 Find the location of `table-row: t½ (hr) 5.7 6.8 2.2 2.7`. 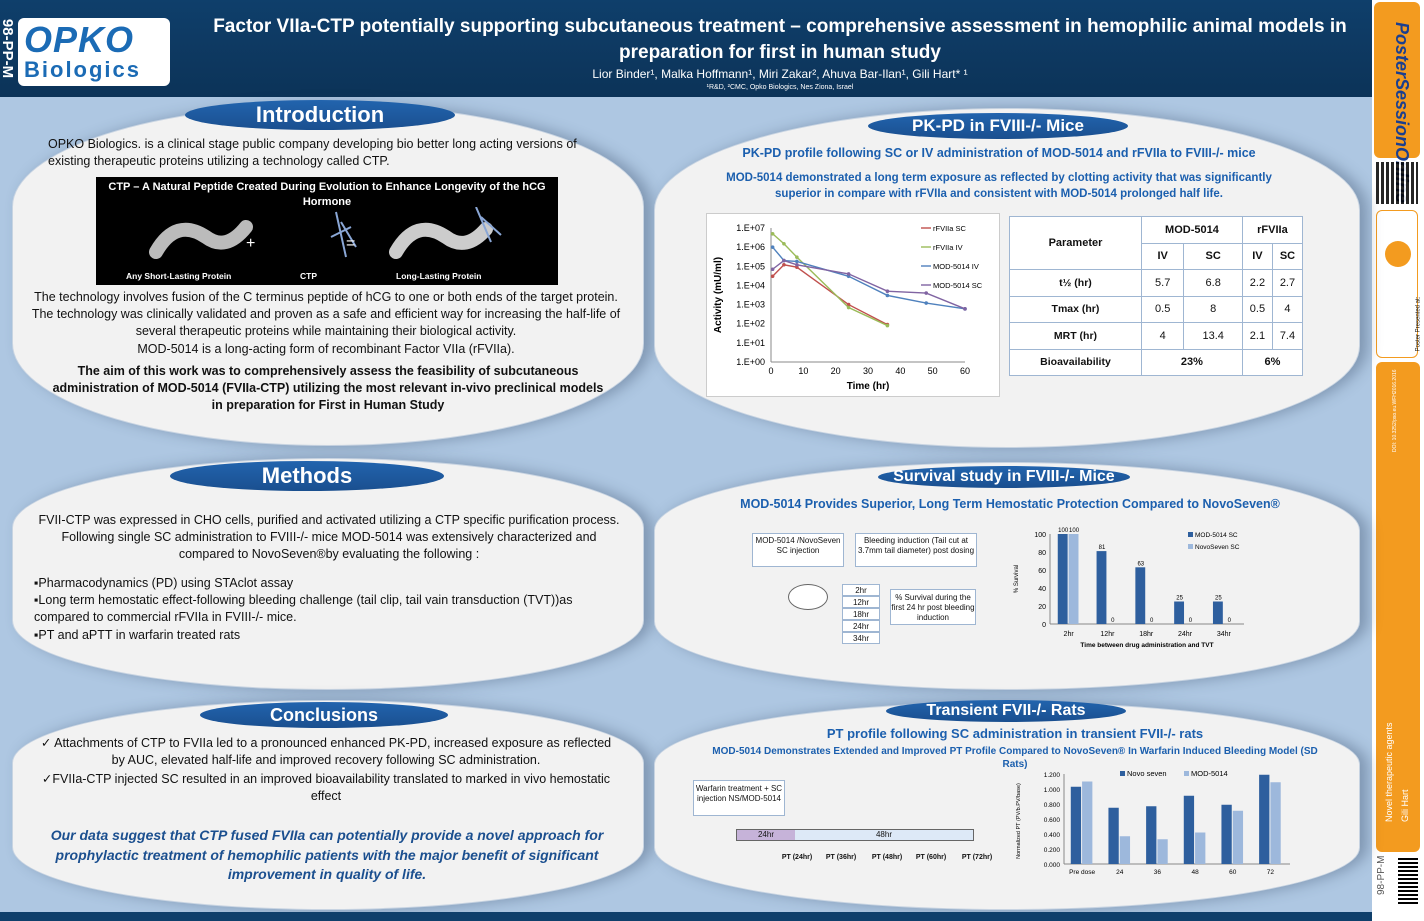

table-row: t½ (hr) 5.7 6.8 2.2 2.7 is located at coordinates (1156, 283).